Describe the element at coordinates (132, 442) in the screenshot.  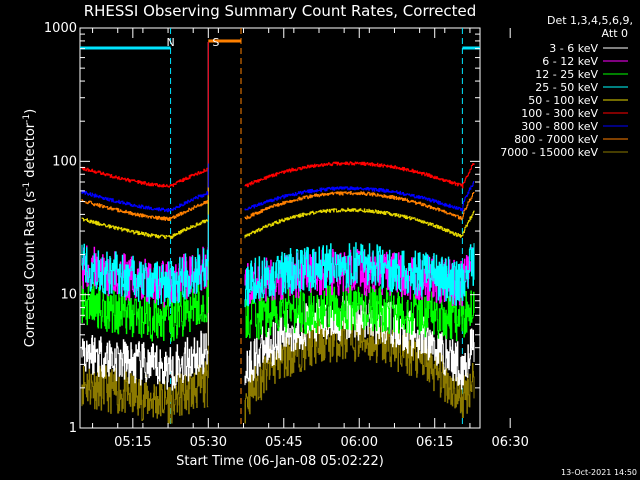
I see `x-tick-label: 05:15` at that location.